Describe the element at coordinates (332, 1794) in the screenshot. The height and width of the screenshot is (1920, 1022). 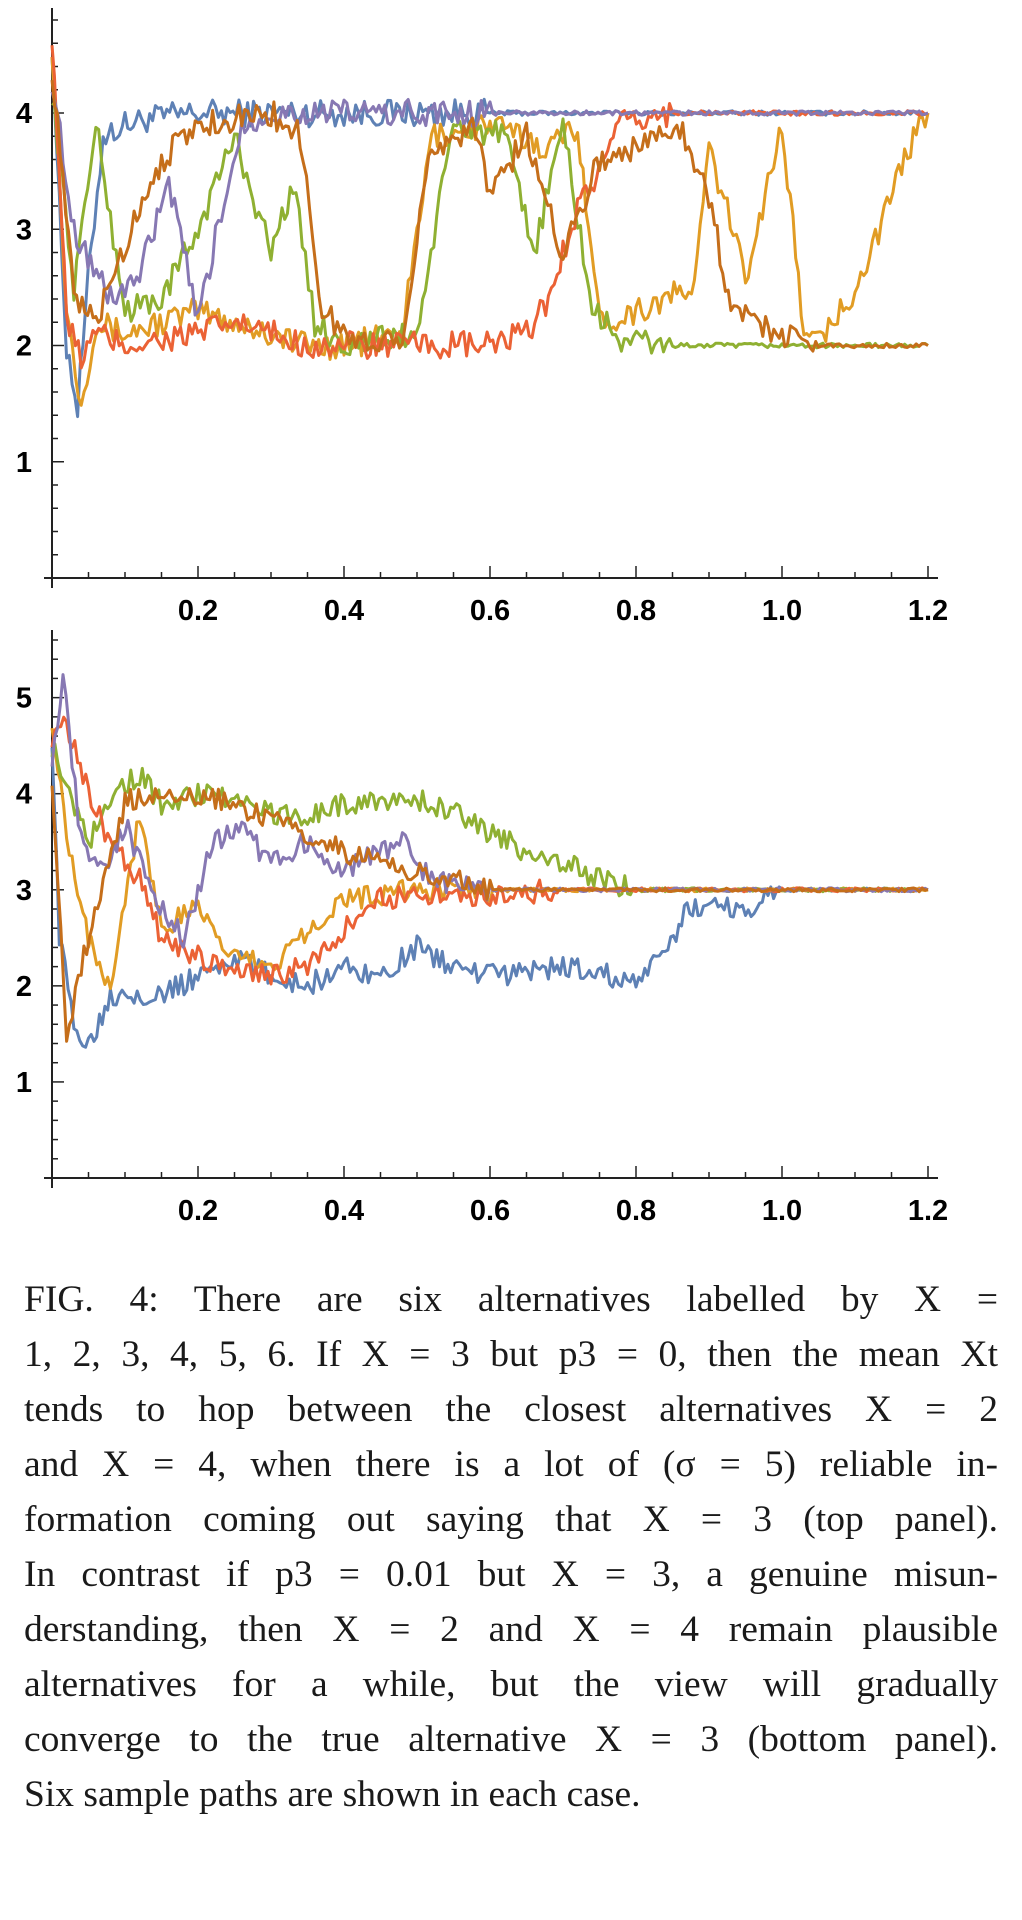
I see `caption-line: Six sample paths are shown in each case.` at that location.